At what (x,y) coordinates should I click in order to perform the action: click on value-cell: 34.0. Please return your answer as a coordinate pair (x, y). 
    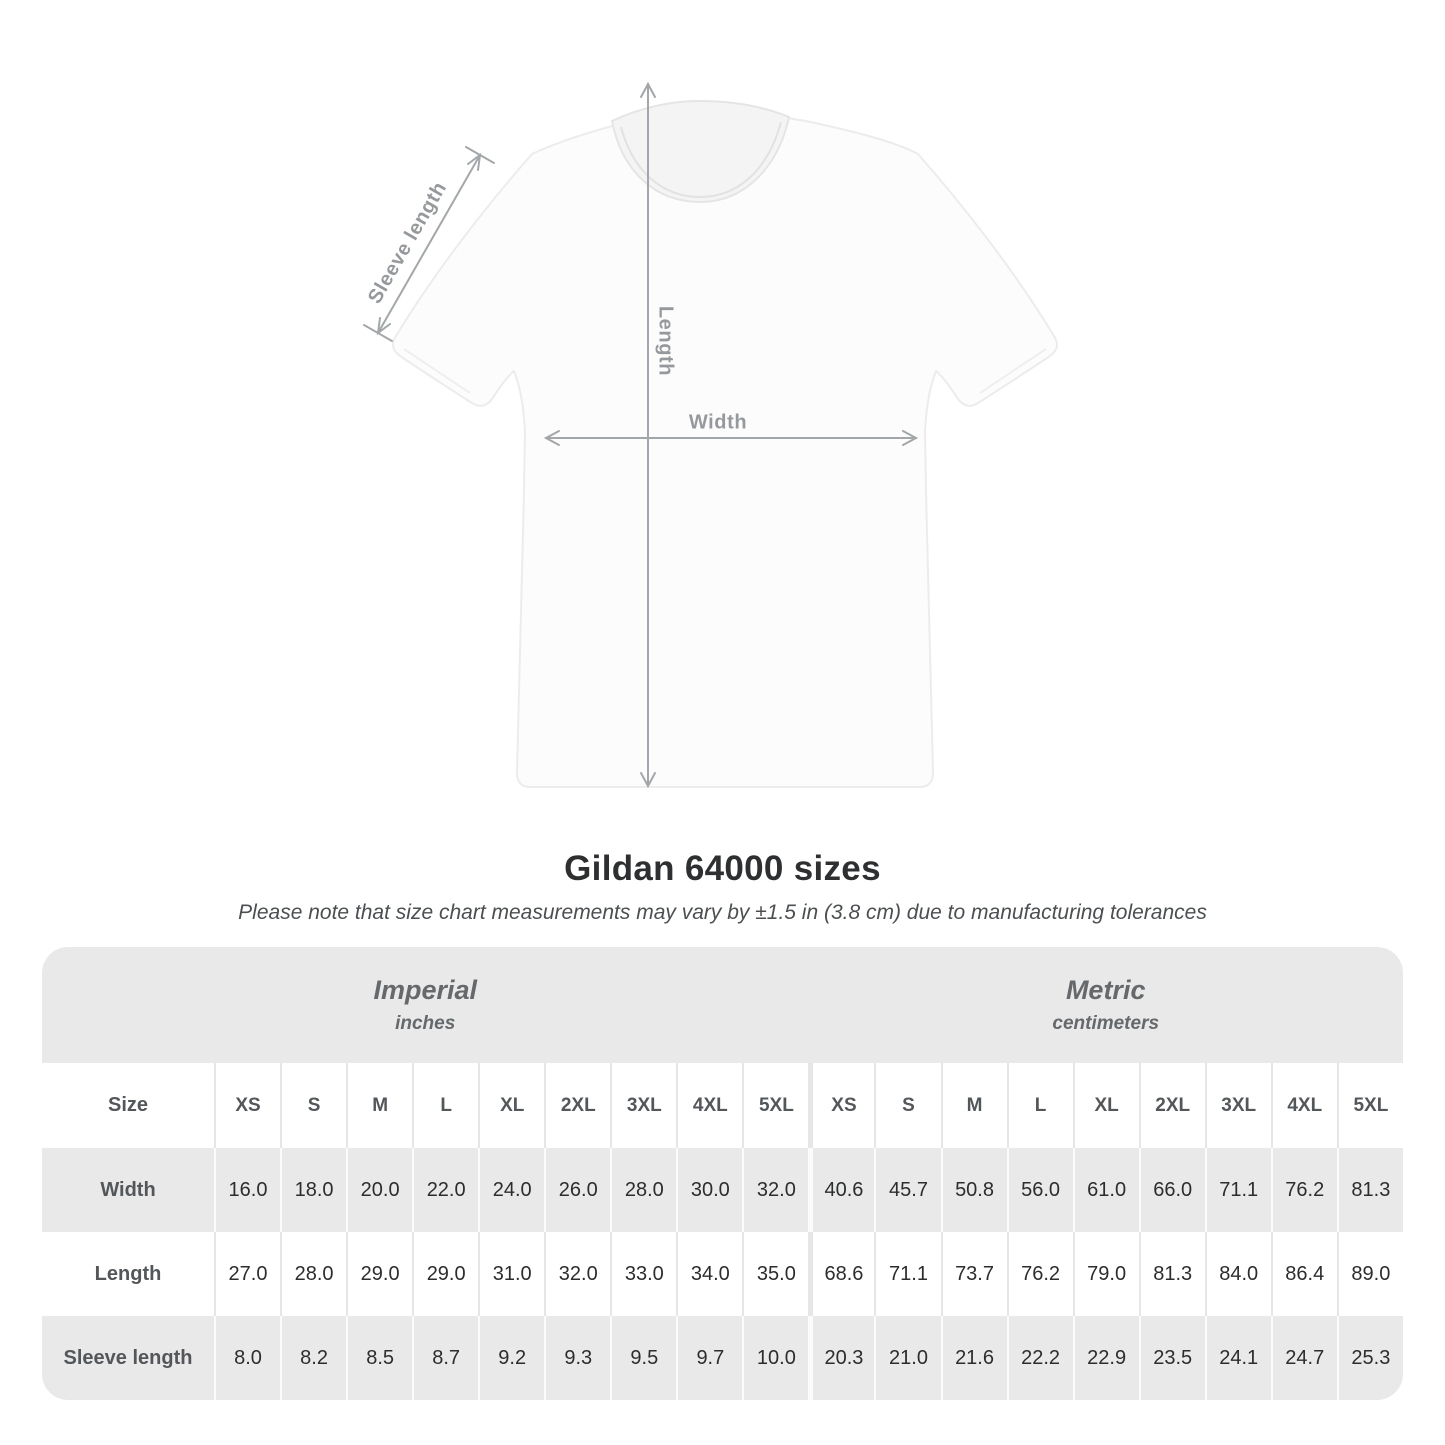
    Looking at the image, I should click on (709, 1274).